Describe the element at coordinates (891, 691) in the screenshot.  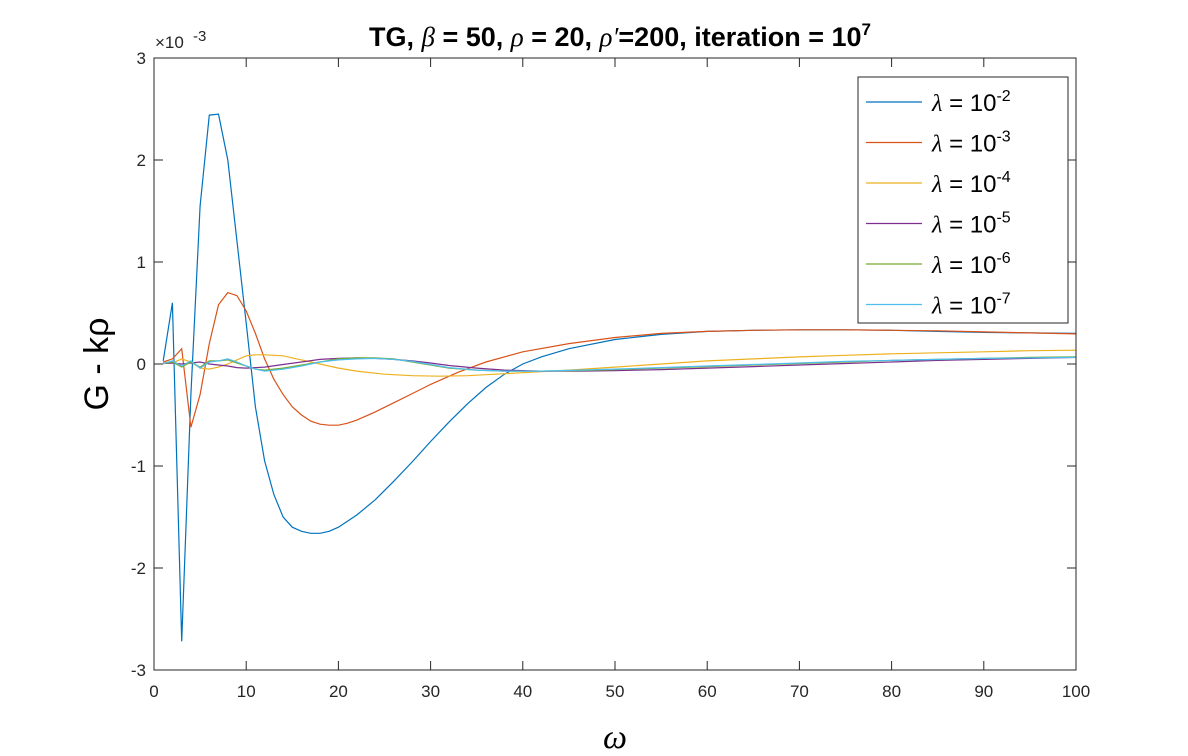
I see `x-tick-label: 80` at that location.